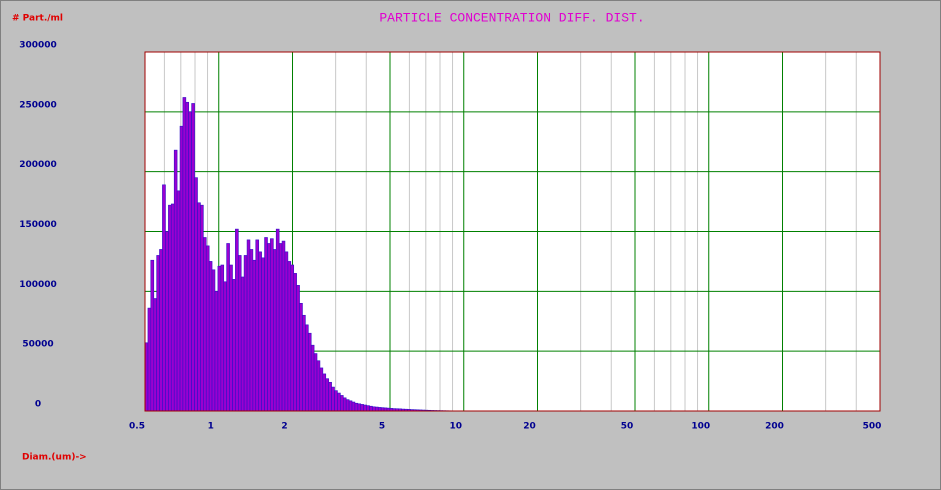 This screenshot has width=941, height=490. Describe the element at coordinates (54, 458) in the screenshot. I see `x-axis-label: Diam.(um)->` at that location.